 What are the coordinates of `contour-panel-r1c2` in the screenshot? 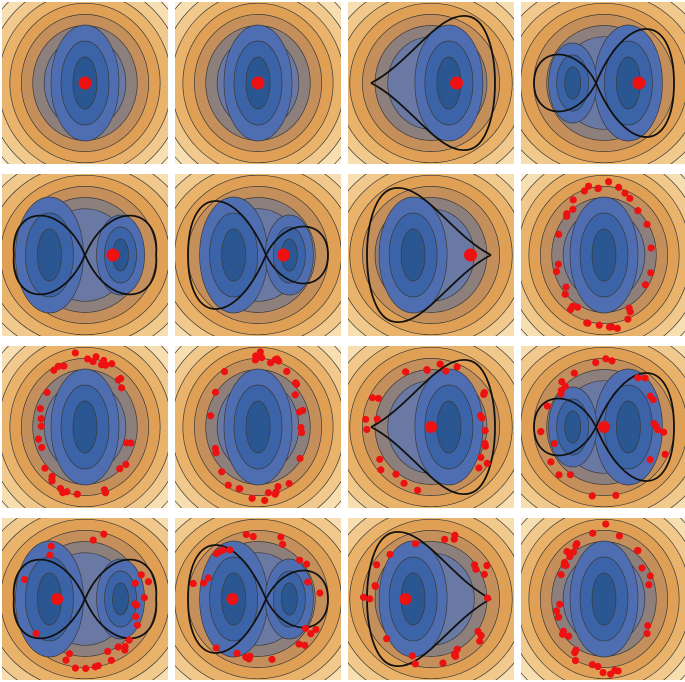 It's located at (431, 255).